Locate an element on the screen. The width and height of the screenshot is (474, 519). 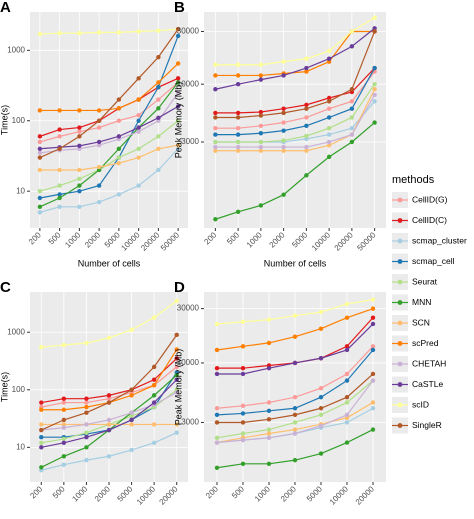
legend-label: CellID(G) is located at coordinates (430, 199).